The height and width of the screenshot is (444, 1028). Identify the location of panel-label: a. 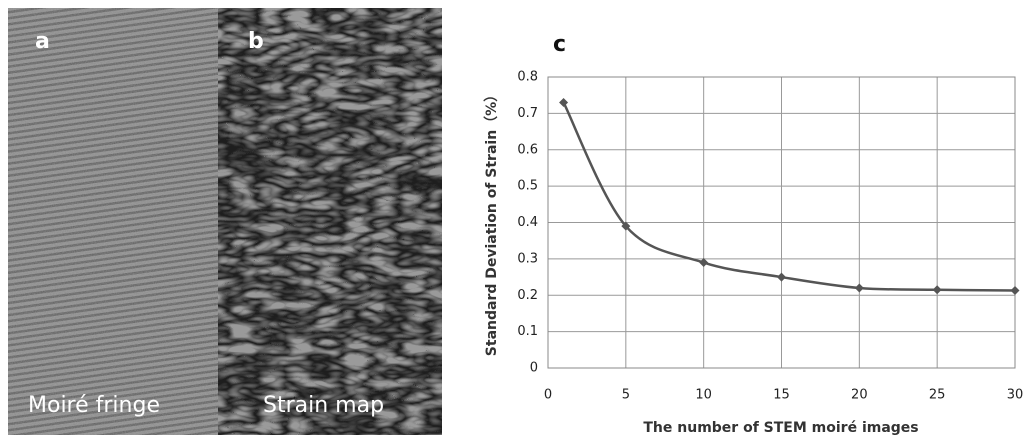
(42, 41).